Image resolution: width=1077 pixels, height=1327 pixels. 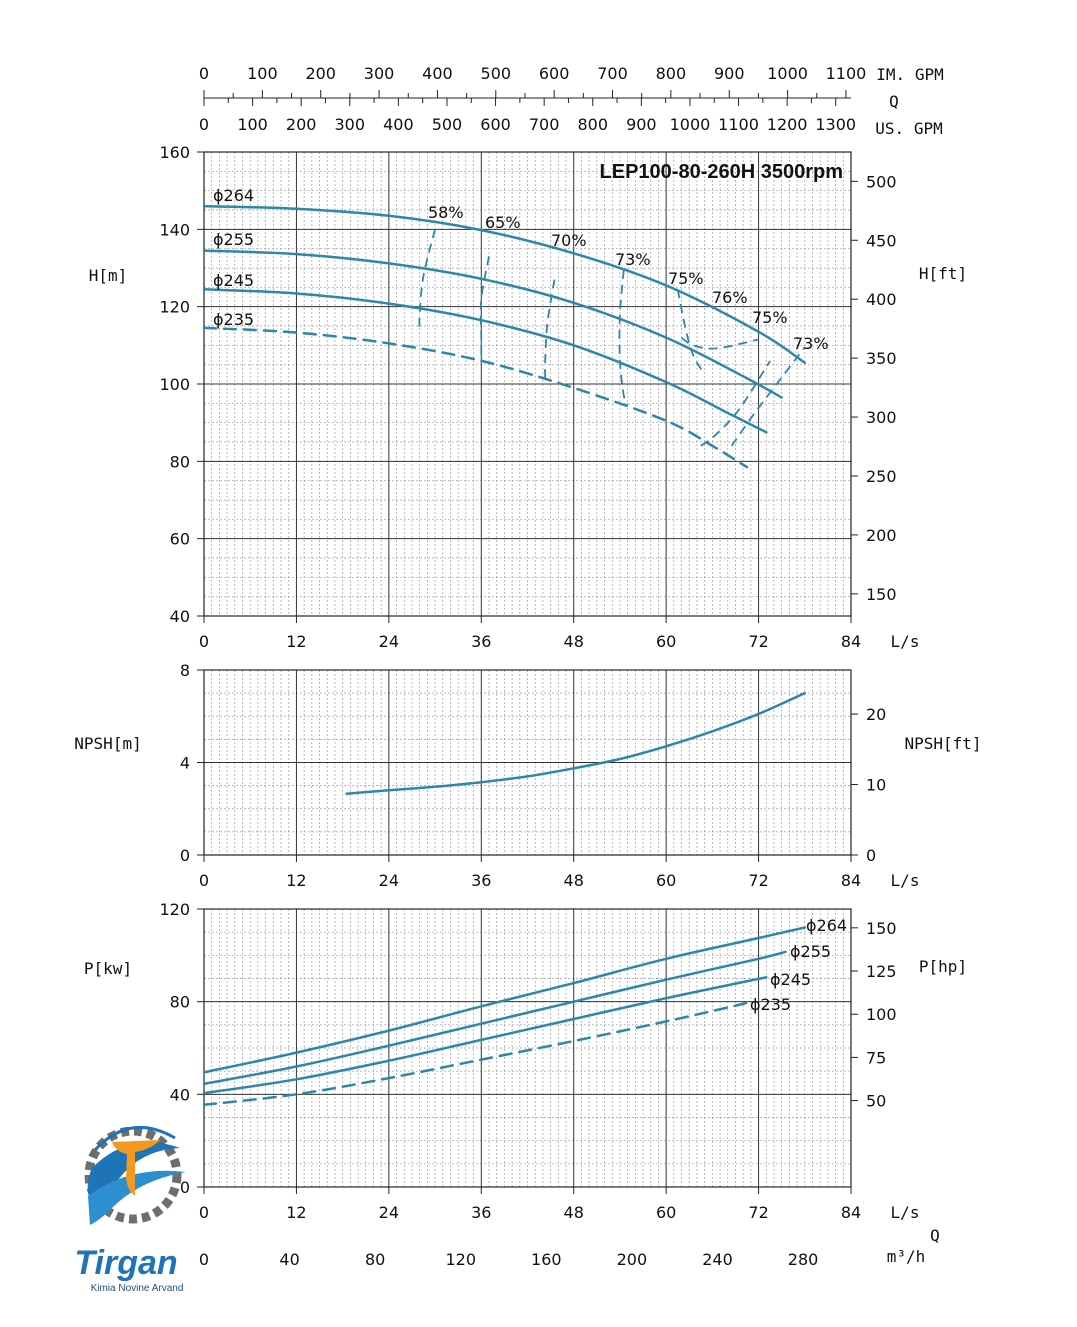 What do you see at coordinates (174, 229) in the screenshot?
I see `y-tick-label: 140` at bounding box center [174, 229].